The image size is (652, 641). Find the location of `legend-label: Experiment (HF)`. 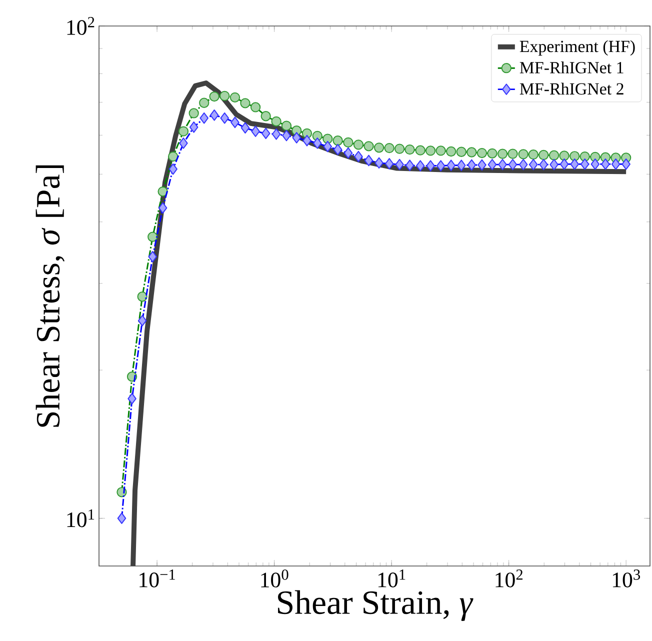

legend-label: Experiment (HF) is located at coordinates (577, 48).